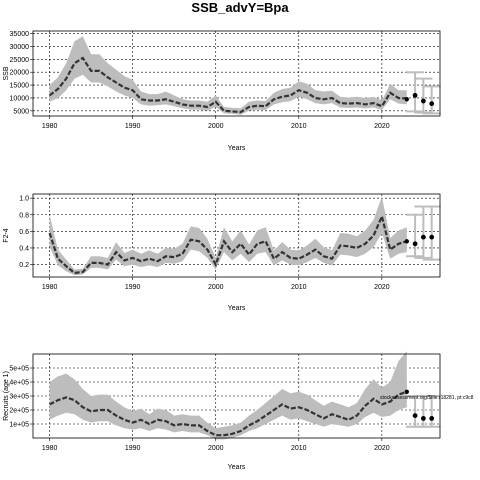  Describe the element at coordinates (19, 411) in the screenshot. I see `y-tick-label: 2e+05` at that location.